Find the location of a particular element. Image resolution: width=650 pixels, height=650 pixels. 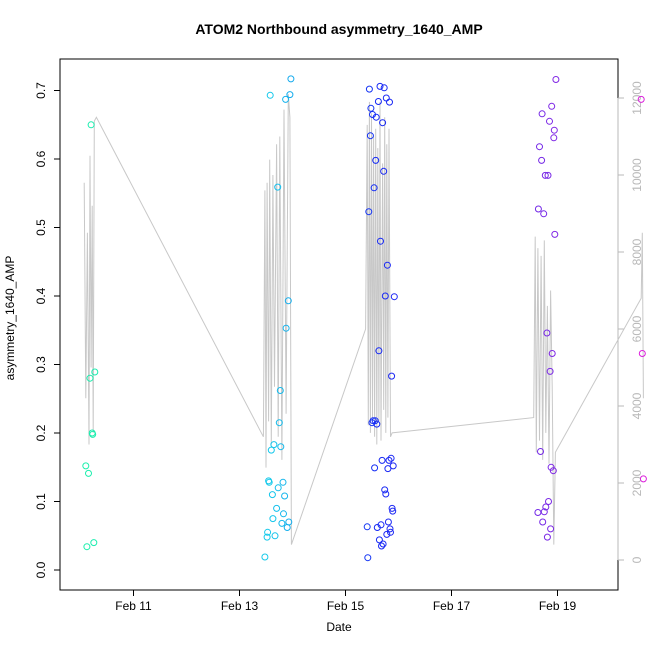

x-axis-label: Date is located at coordinates (339, 627).